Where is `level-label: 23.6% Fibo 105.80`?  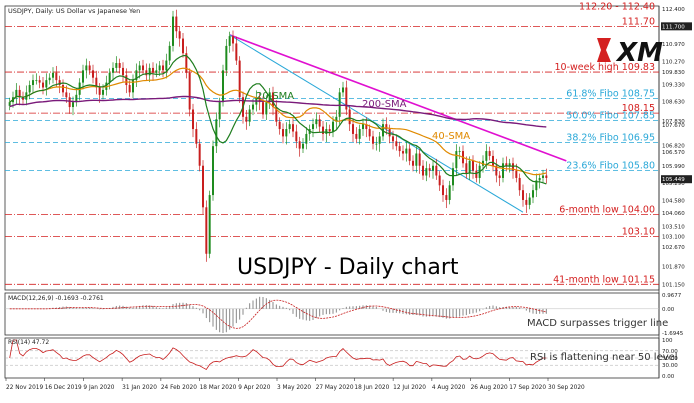
level-label: 23.6% Fibo 105.80 is located at coordinates (610, 166).